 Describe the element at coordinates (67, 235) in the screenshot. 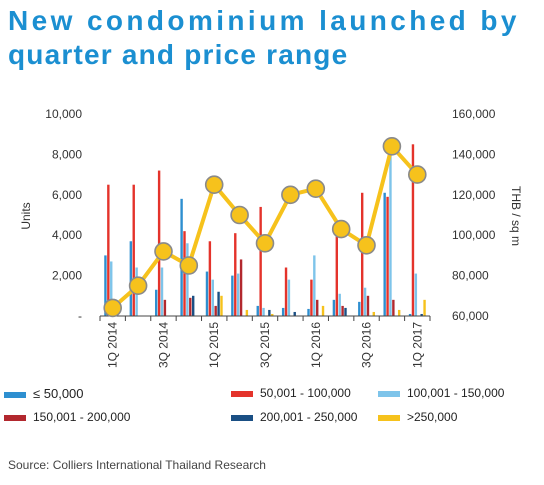

I see `left-tick-label: 4,000` at that location.